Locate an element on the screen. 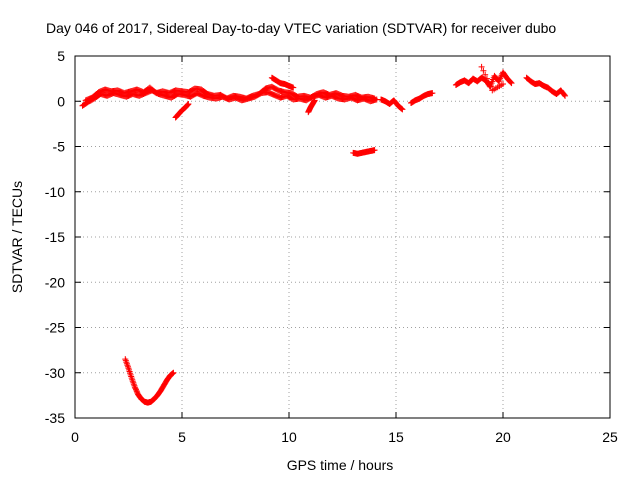 This screenshot has height=480, width=640. x-tick-labels: 0 5 10 15 20 25 is located at coordinates (344, 437).